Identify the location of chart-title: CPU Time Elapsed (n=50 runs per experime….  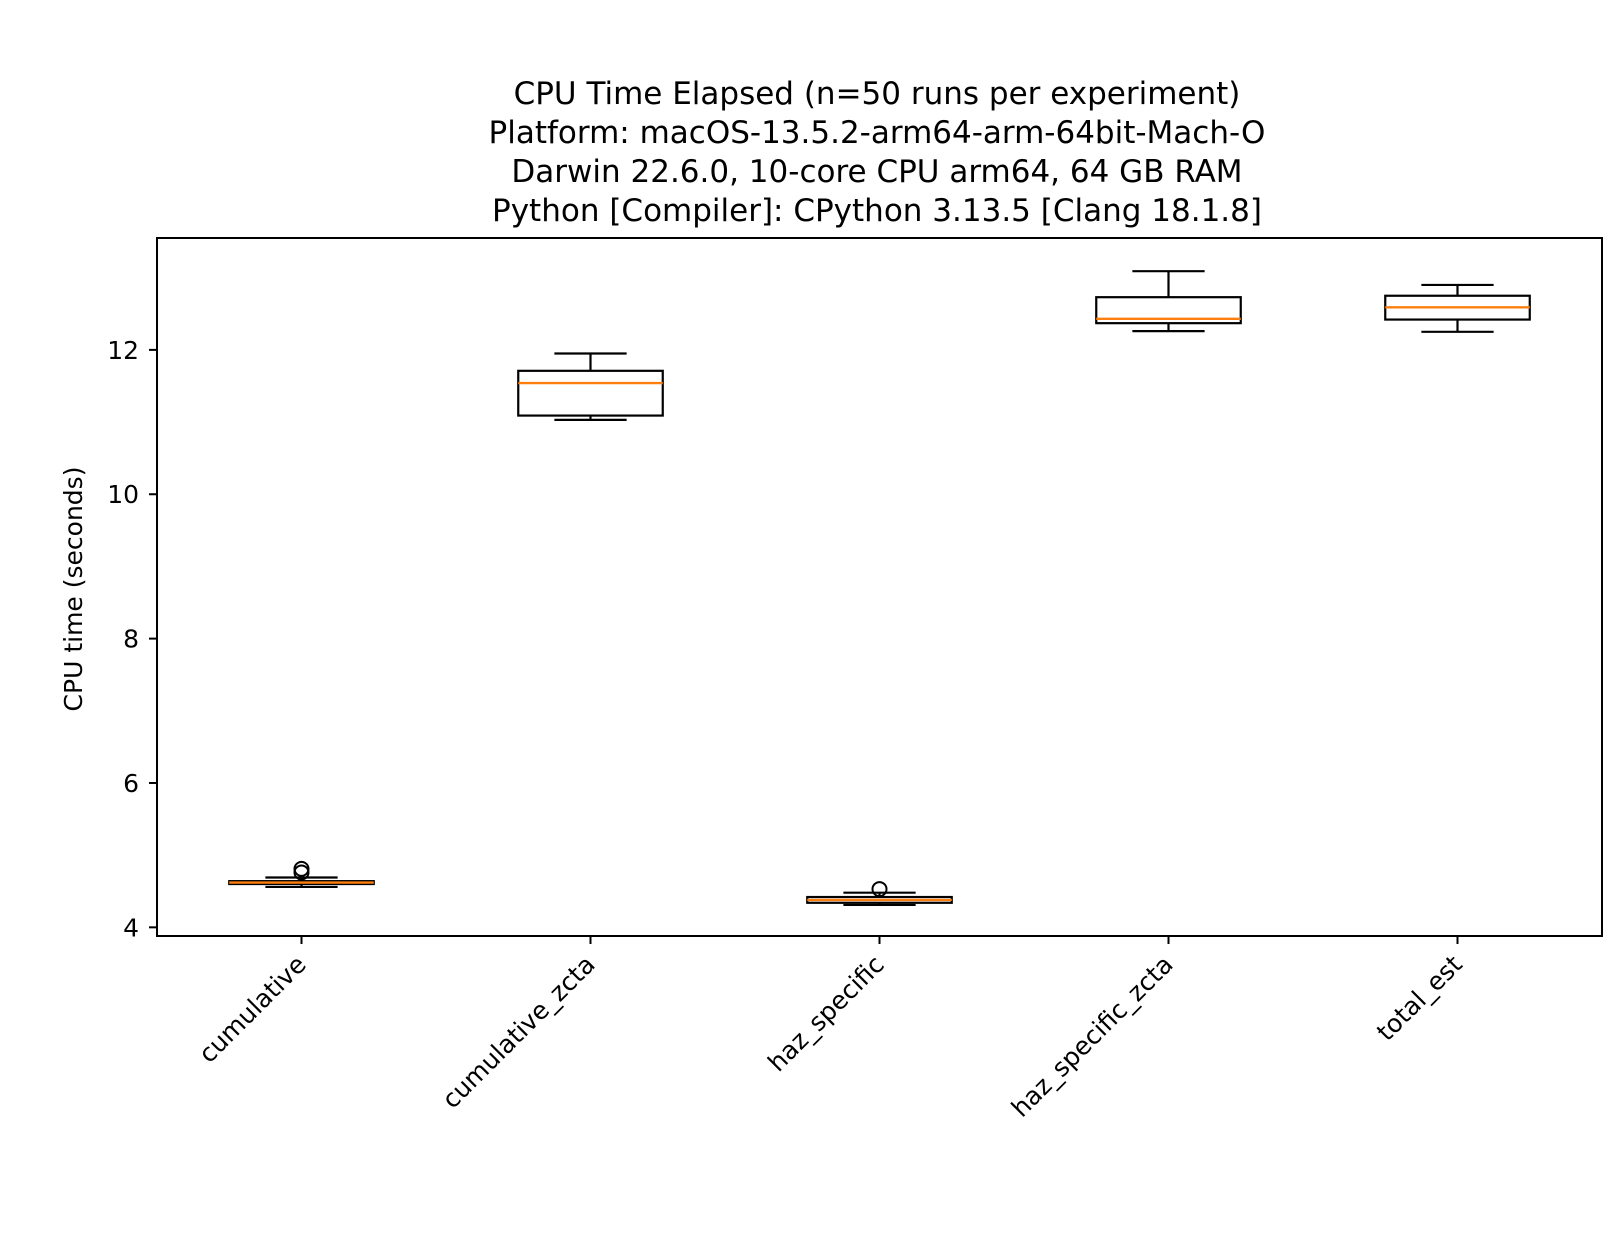
(877, 152).